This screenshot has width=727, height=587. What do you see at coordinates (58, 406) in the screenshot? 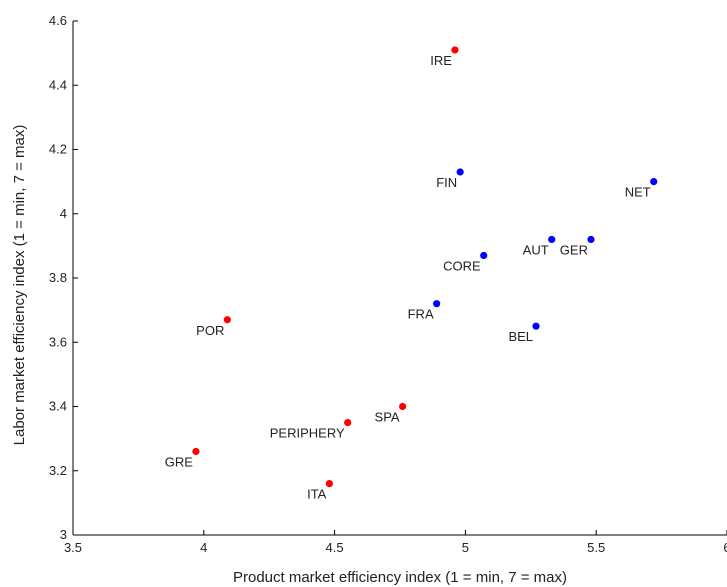
I see `y-tick-label: 3.4` at bounding box center [58, 406].